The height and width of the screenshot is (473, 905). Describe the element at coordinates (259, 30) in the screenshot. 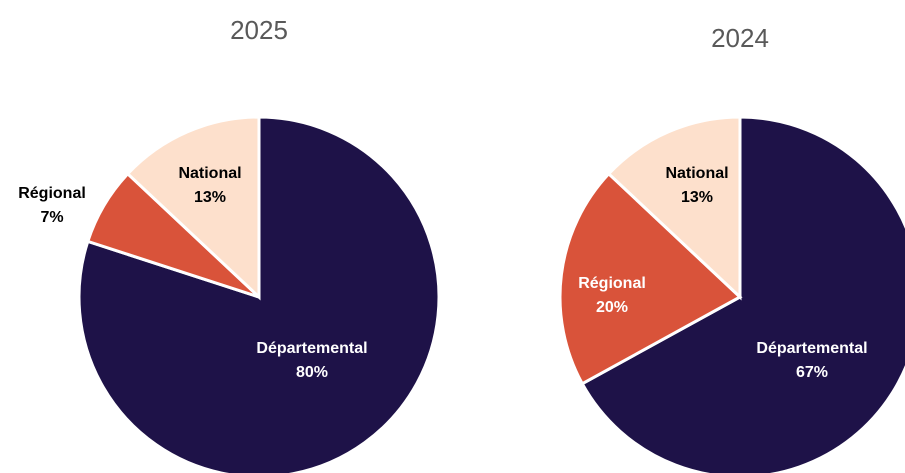

I see `chart-title: 2025` at that location.